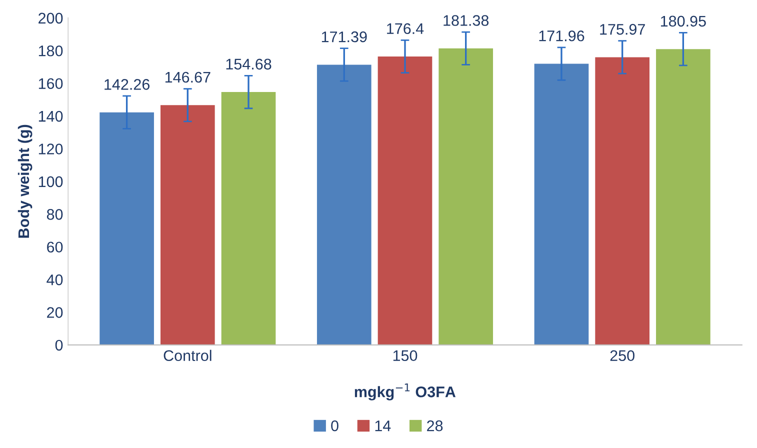 The height and width of the screenshot is (448, 757). Describe the element at coordinates (383, 426) in the screenshot. I see `legend-label: 14` at that location.